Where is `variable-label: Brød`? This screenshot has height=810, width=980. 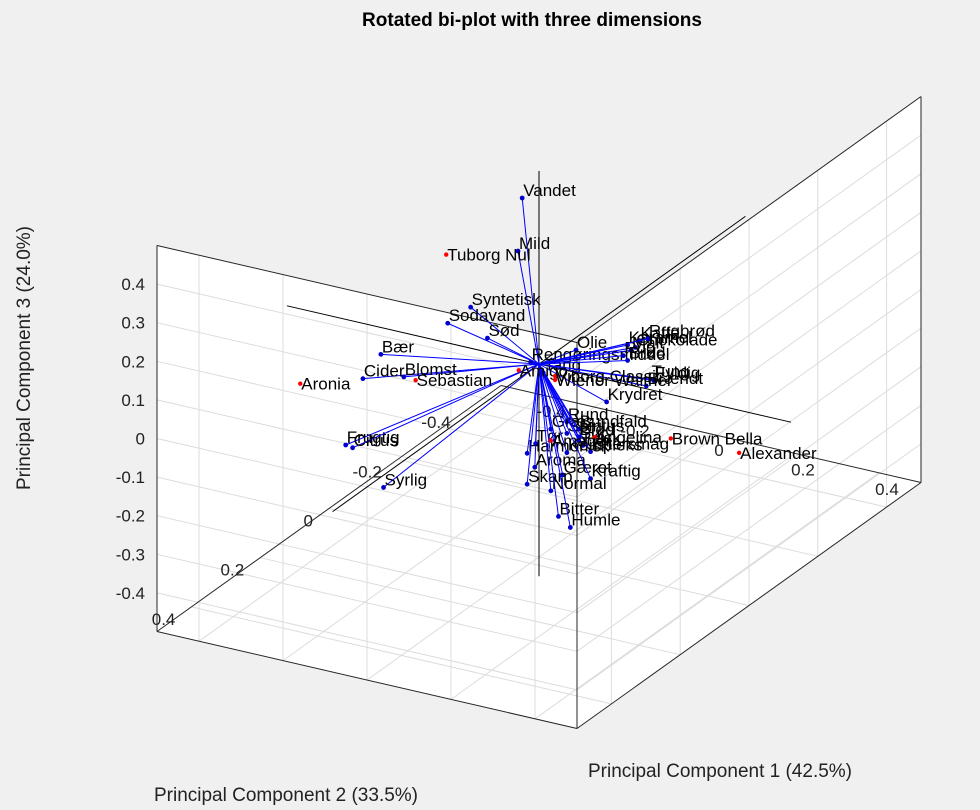
variable-label: Brød is located at coordinates (647, 352).